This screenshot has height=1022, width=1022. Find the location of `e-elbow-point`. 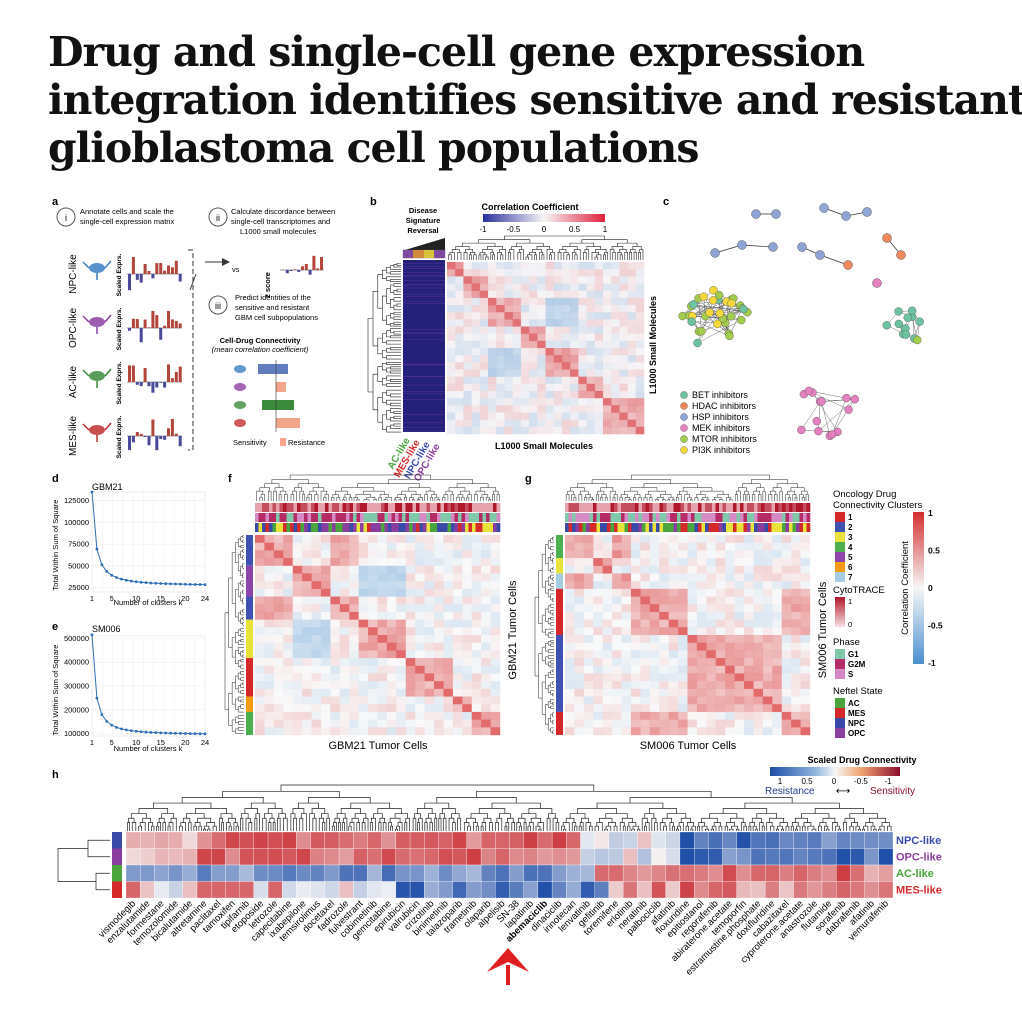

e-elbow-point is located at coordinates (151, 732).